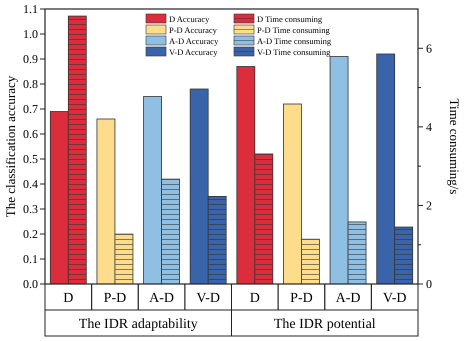  Describe the element at coordinates (30, 9) in the screenshot. I see `y-tick-label: 1.1` at that location.